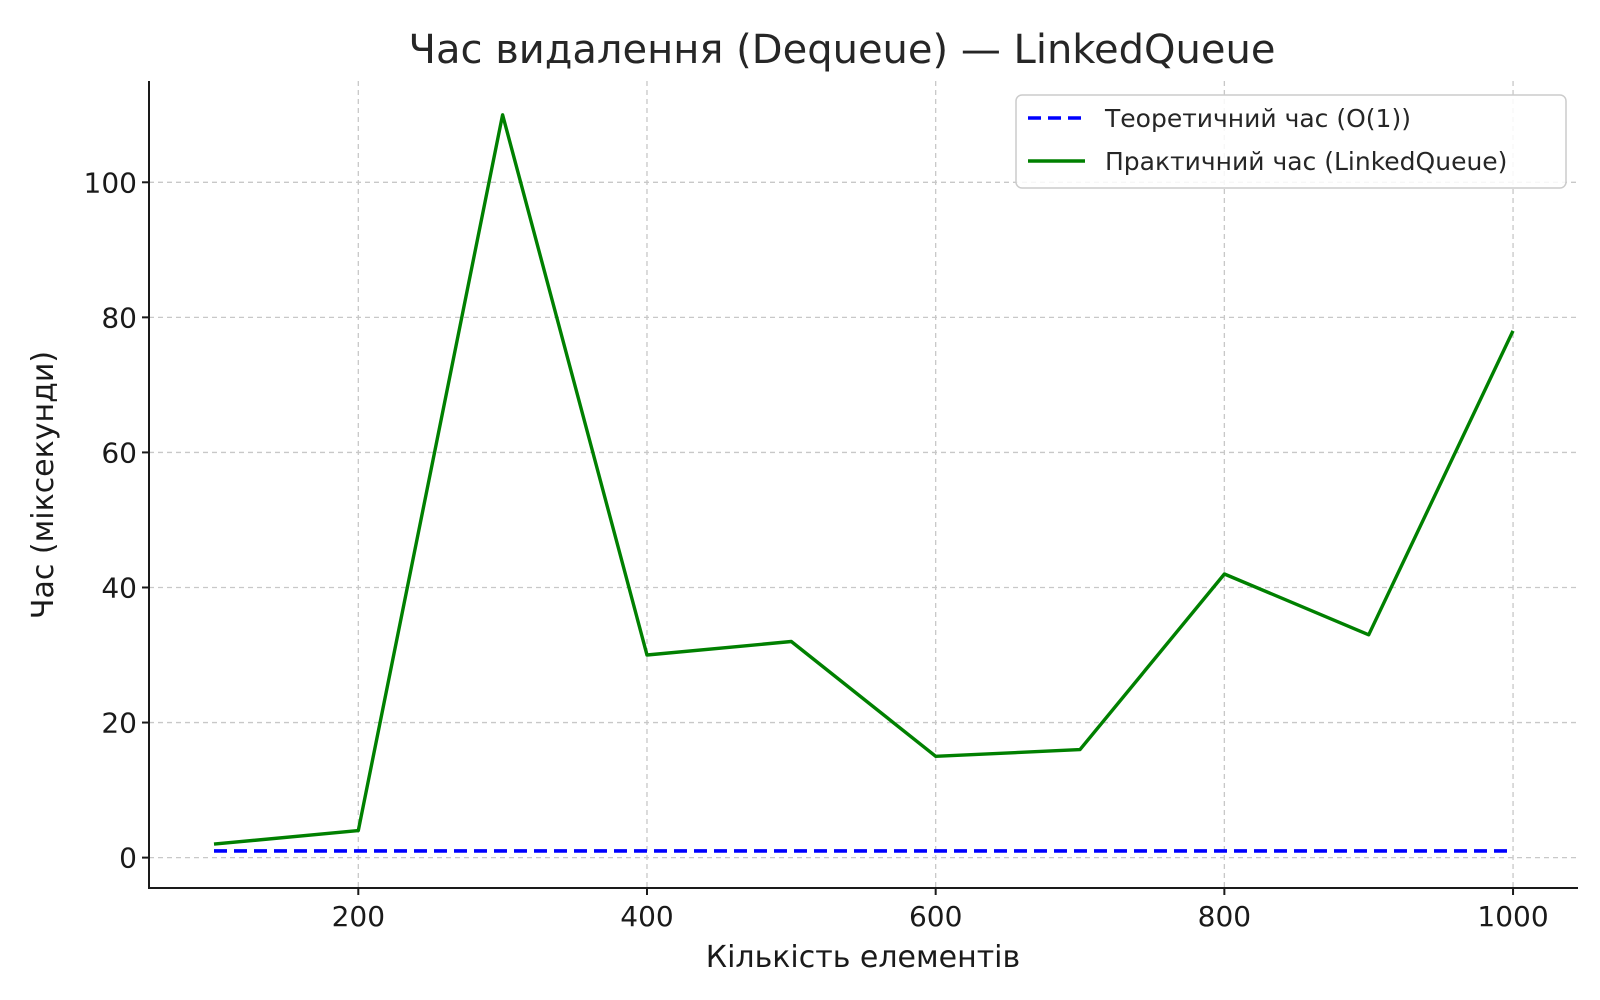 The height and width of the screenshot is (1000, 1600). What do you see at coordinates (1257, 118) in the screenshot?
I see `legend-label-0: Теоретичний час (O(1))` at bounding box center [1257, 118].